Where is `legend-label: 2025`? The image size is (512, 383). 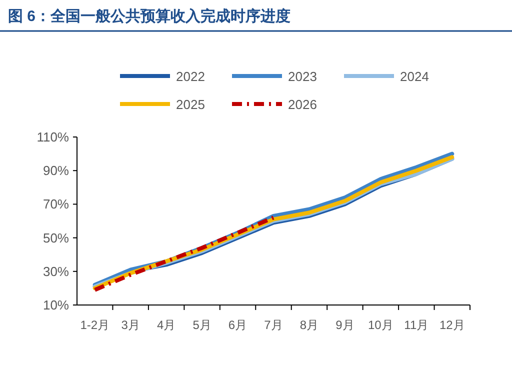
legend-label: 2025 is located at coordinates (190, 104).